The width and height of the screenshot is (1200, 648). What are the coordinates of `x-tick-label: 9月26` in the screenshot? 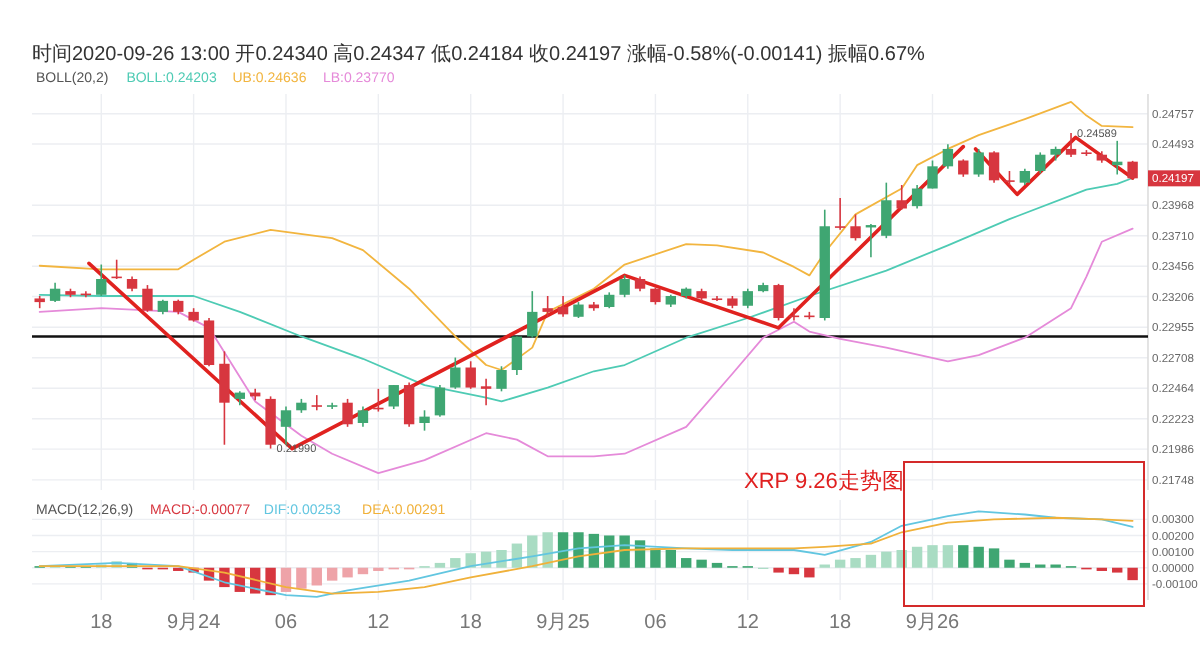 It's located at (933, 623).